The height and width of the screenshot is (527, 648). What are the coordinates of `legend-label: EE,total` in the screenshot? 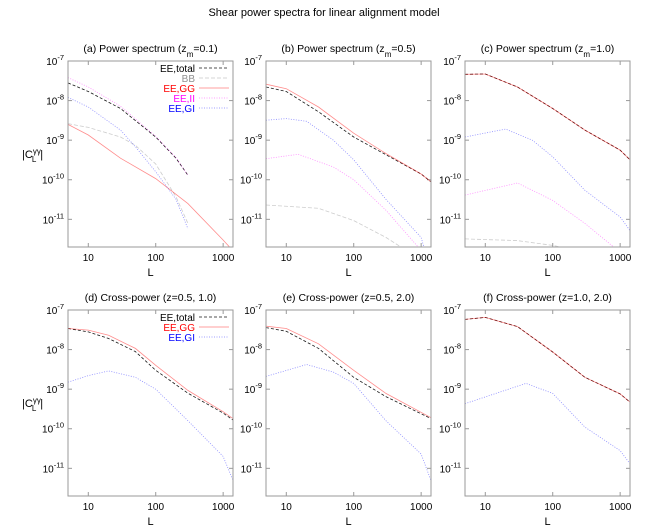 It's located at (177, 69).